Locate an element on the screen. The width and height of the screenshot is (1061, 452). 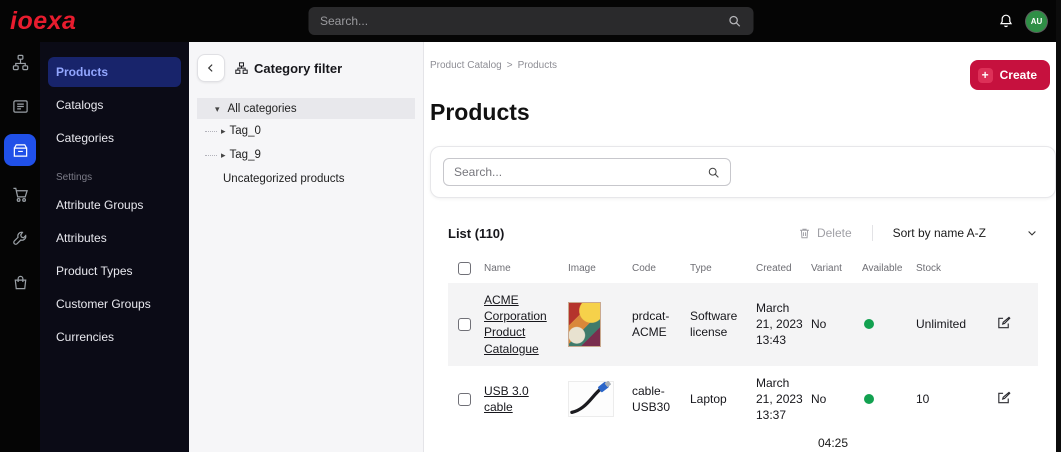
collapse-panel-button is located at coordinates (211, 68).